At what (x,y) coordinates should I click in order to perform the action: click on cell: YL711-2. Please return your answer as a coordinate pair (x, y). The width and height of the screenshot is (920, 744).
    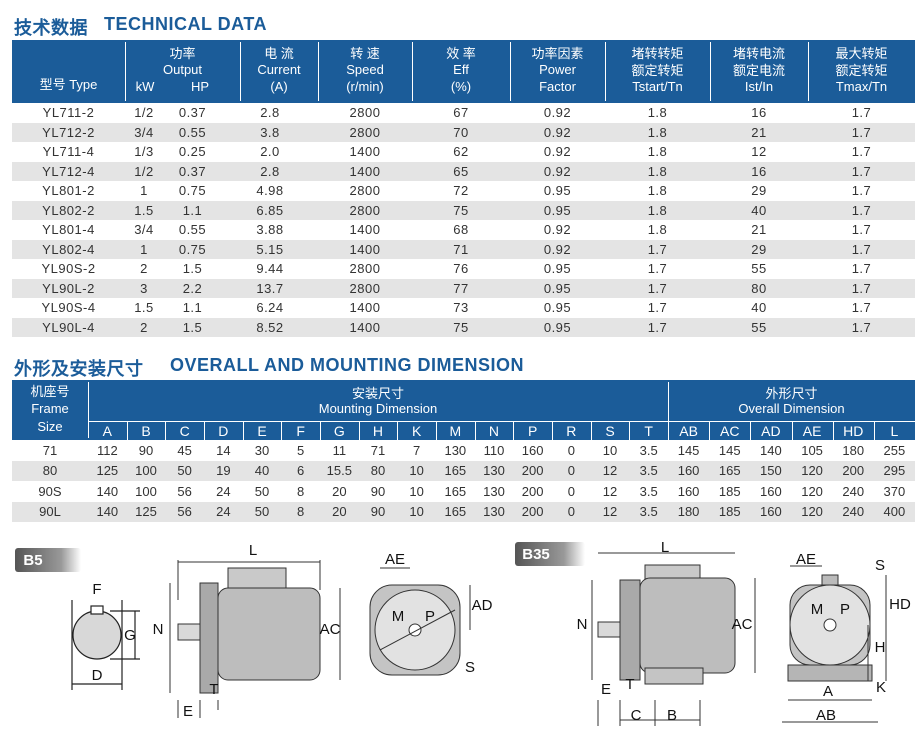
    Looking at the image, I should click on (68, 113).